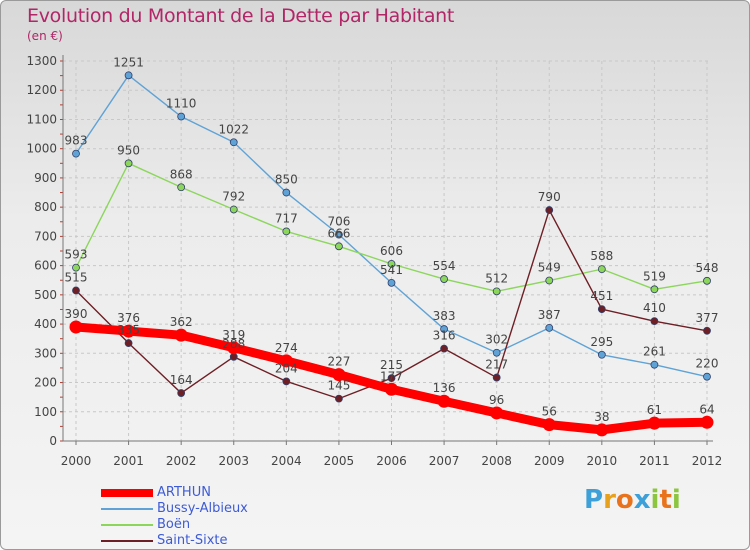 The image size is (750, 550). Describe the element at coordinates (181, 461) in the screenshot. I see `x-tick-label: 2002` at that location.